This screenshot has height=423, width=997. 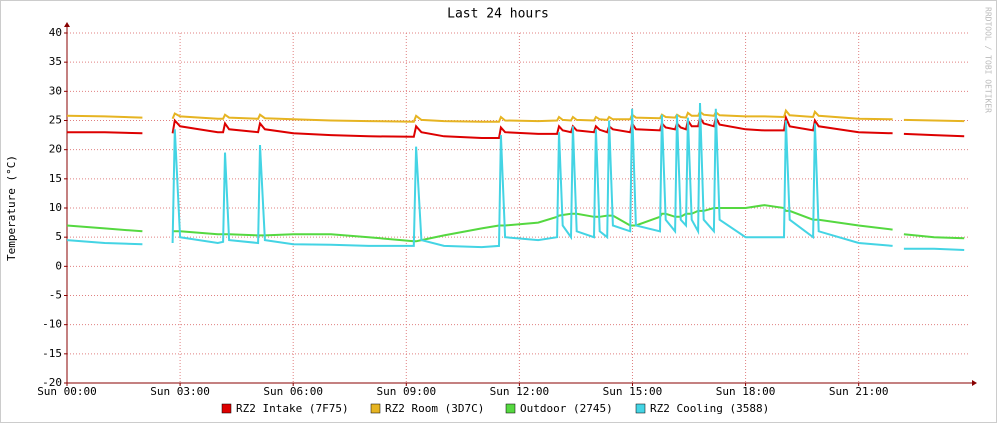 I want to click on legend-label: Outdoor (2745), so click(x=566, y=408).